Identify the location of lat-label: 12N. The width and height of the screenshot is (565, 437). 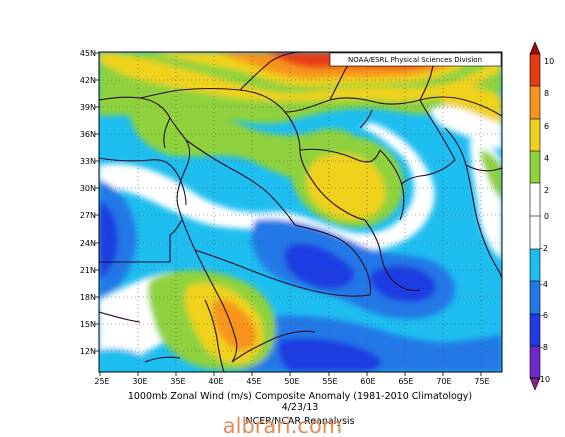
(88, 351).